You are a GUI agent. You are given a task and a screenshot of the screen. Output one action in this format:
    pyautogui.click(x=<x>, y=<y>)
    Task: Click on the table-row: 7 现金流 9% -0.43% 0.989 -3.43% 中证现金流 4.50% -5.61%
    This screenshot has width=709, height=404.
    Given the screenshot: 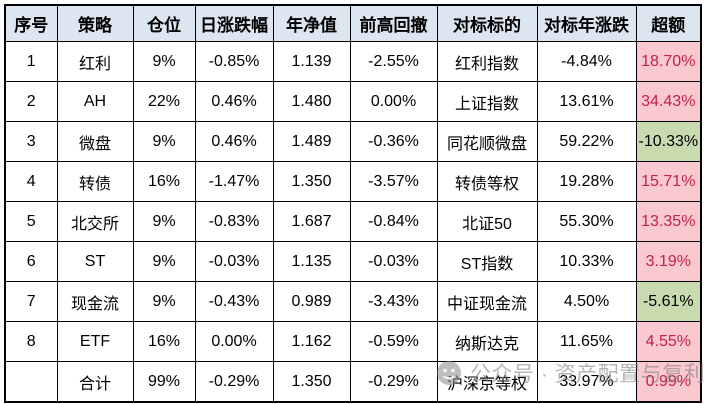 What is the action you would take?
    pyautogui.click(x=353, y=301)
    